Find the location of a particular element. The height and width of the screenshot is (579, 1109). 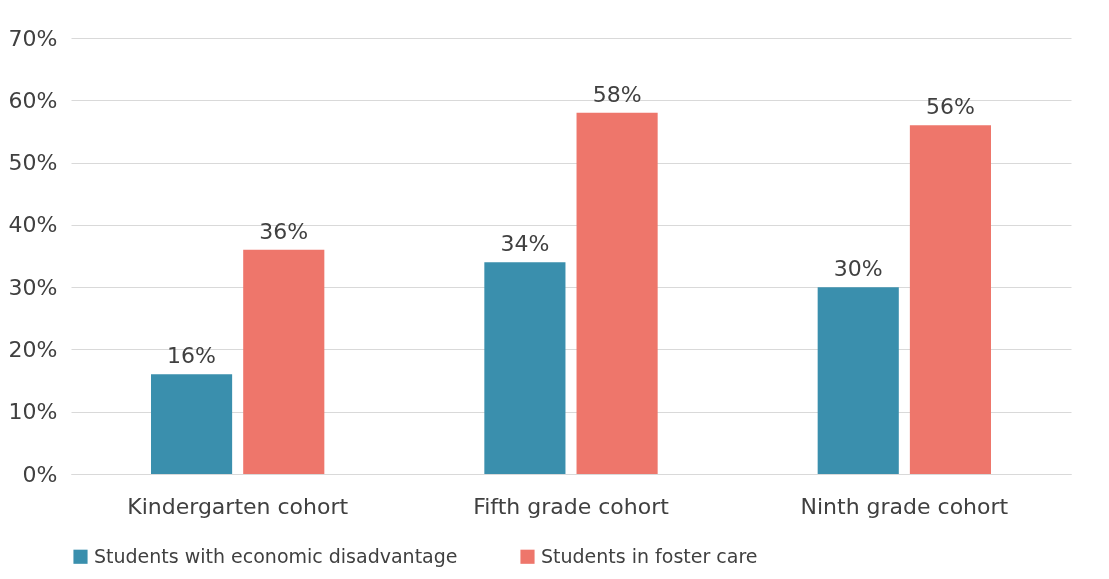

x-tick-label: Ninth grade cohort is located at coordinates (904, 506).